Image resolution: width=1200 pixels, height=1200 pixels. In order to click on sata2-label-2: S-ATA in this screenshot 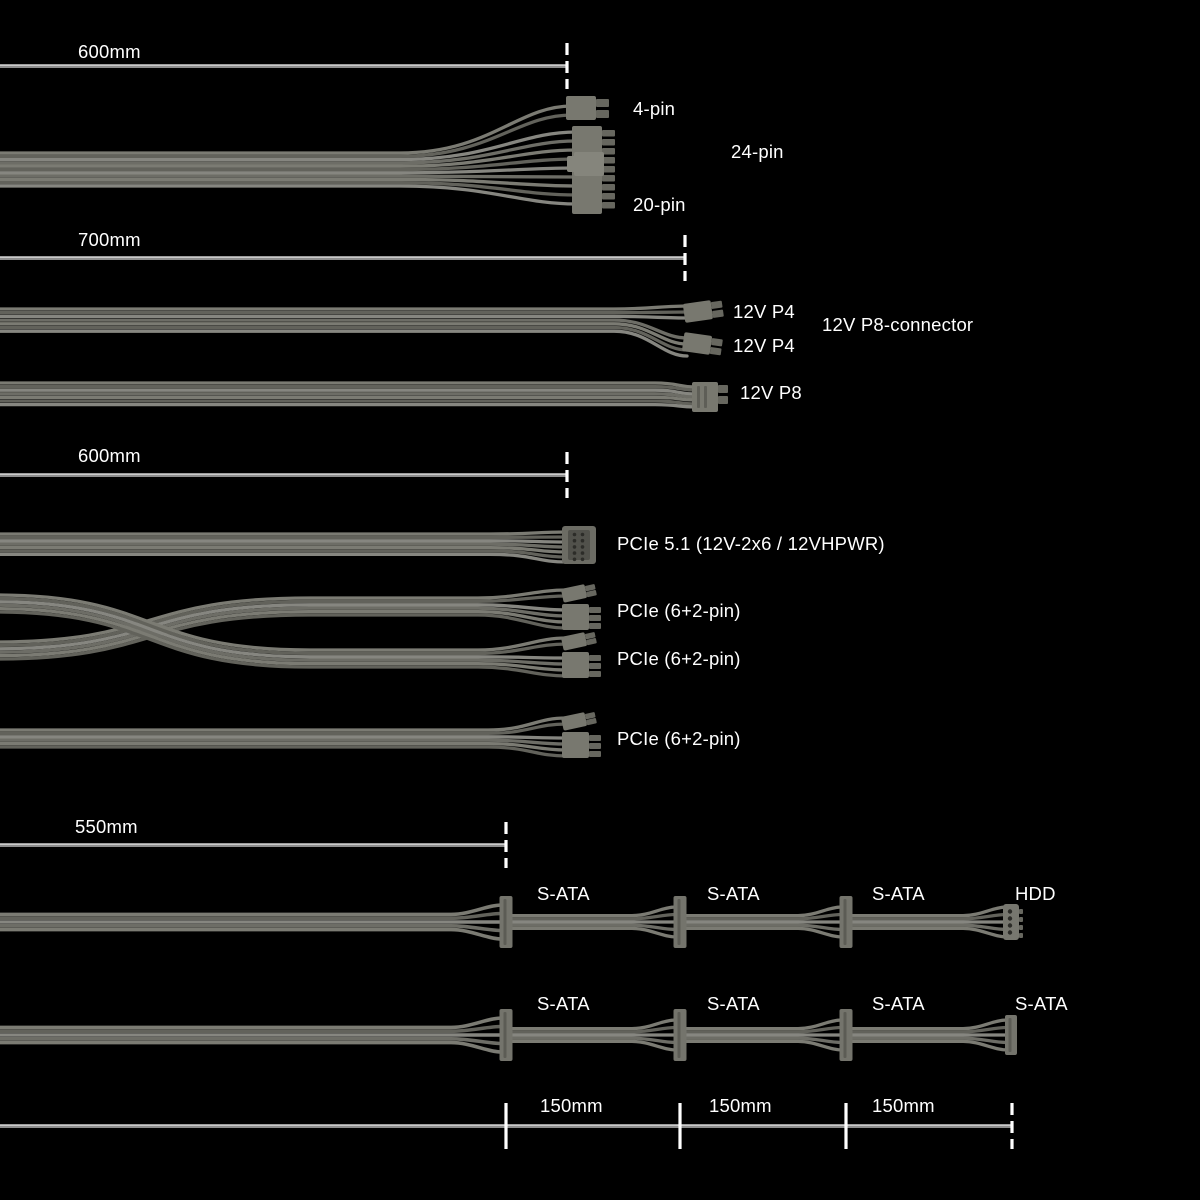, I will do `click(733, 1003)`.